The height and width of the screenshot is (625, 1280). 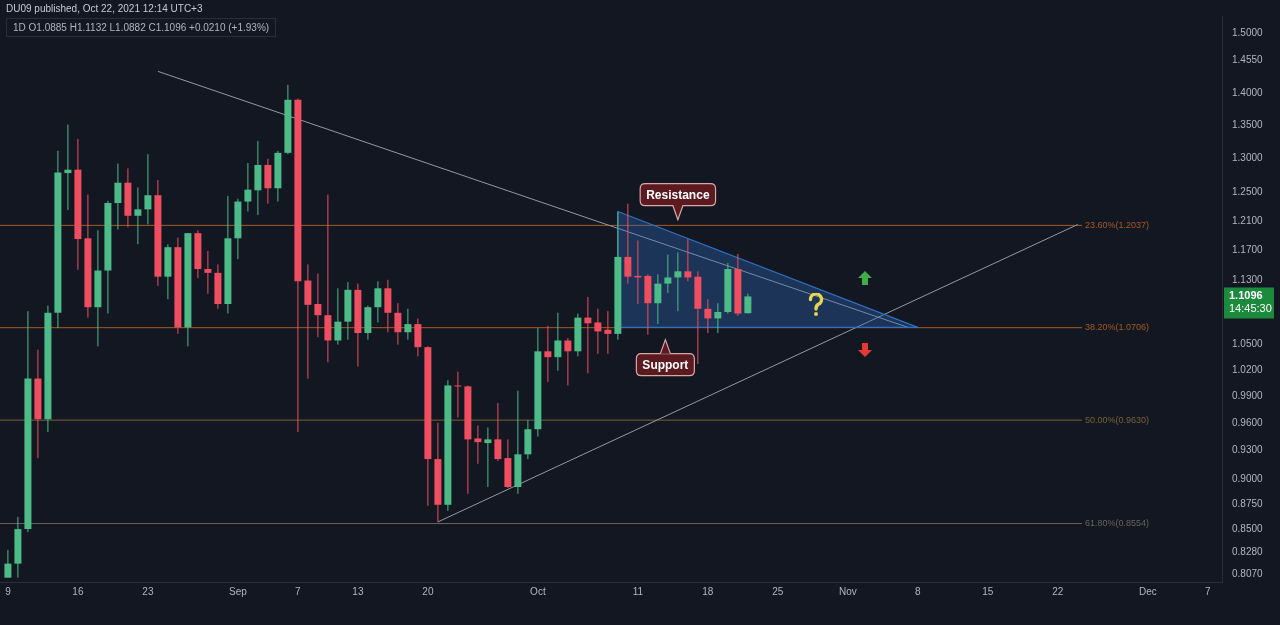 I want to click on y-tick-label: 0.8280, so click(x=1248, y=551).